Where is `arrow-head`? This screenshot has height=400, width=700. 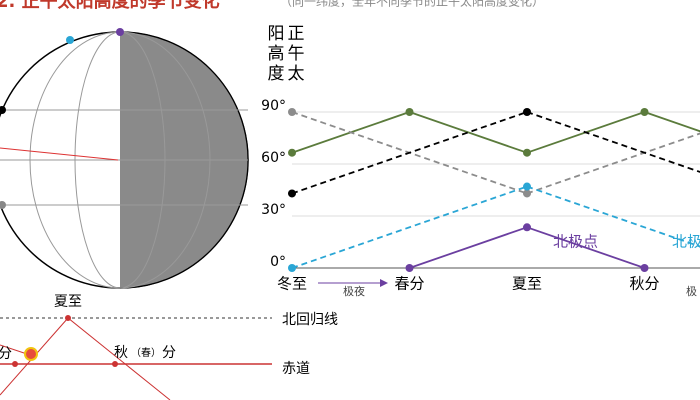 arrow-head is located at coordinates (384, 283).